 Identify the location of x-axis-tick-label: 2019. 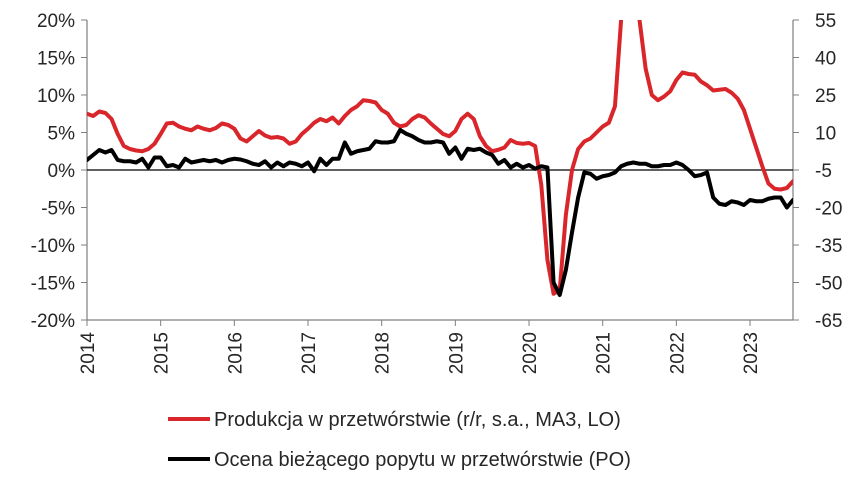
(456, 353).